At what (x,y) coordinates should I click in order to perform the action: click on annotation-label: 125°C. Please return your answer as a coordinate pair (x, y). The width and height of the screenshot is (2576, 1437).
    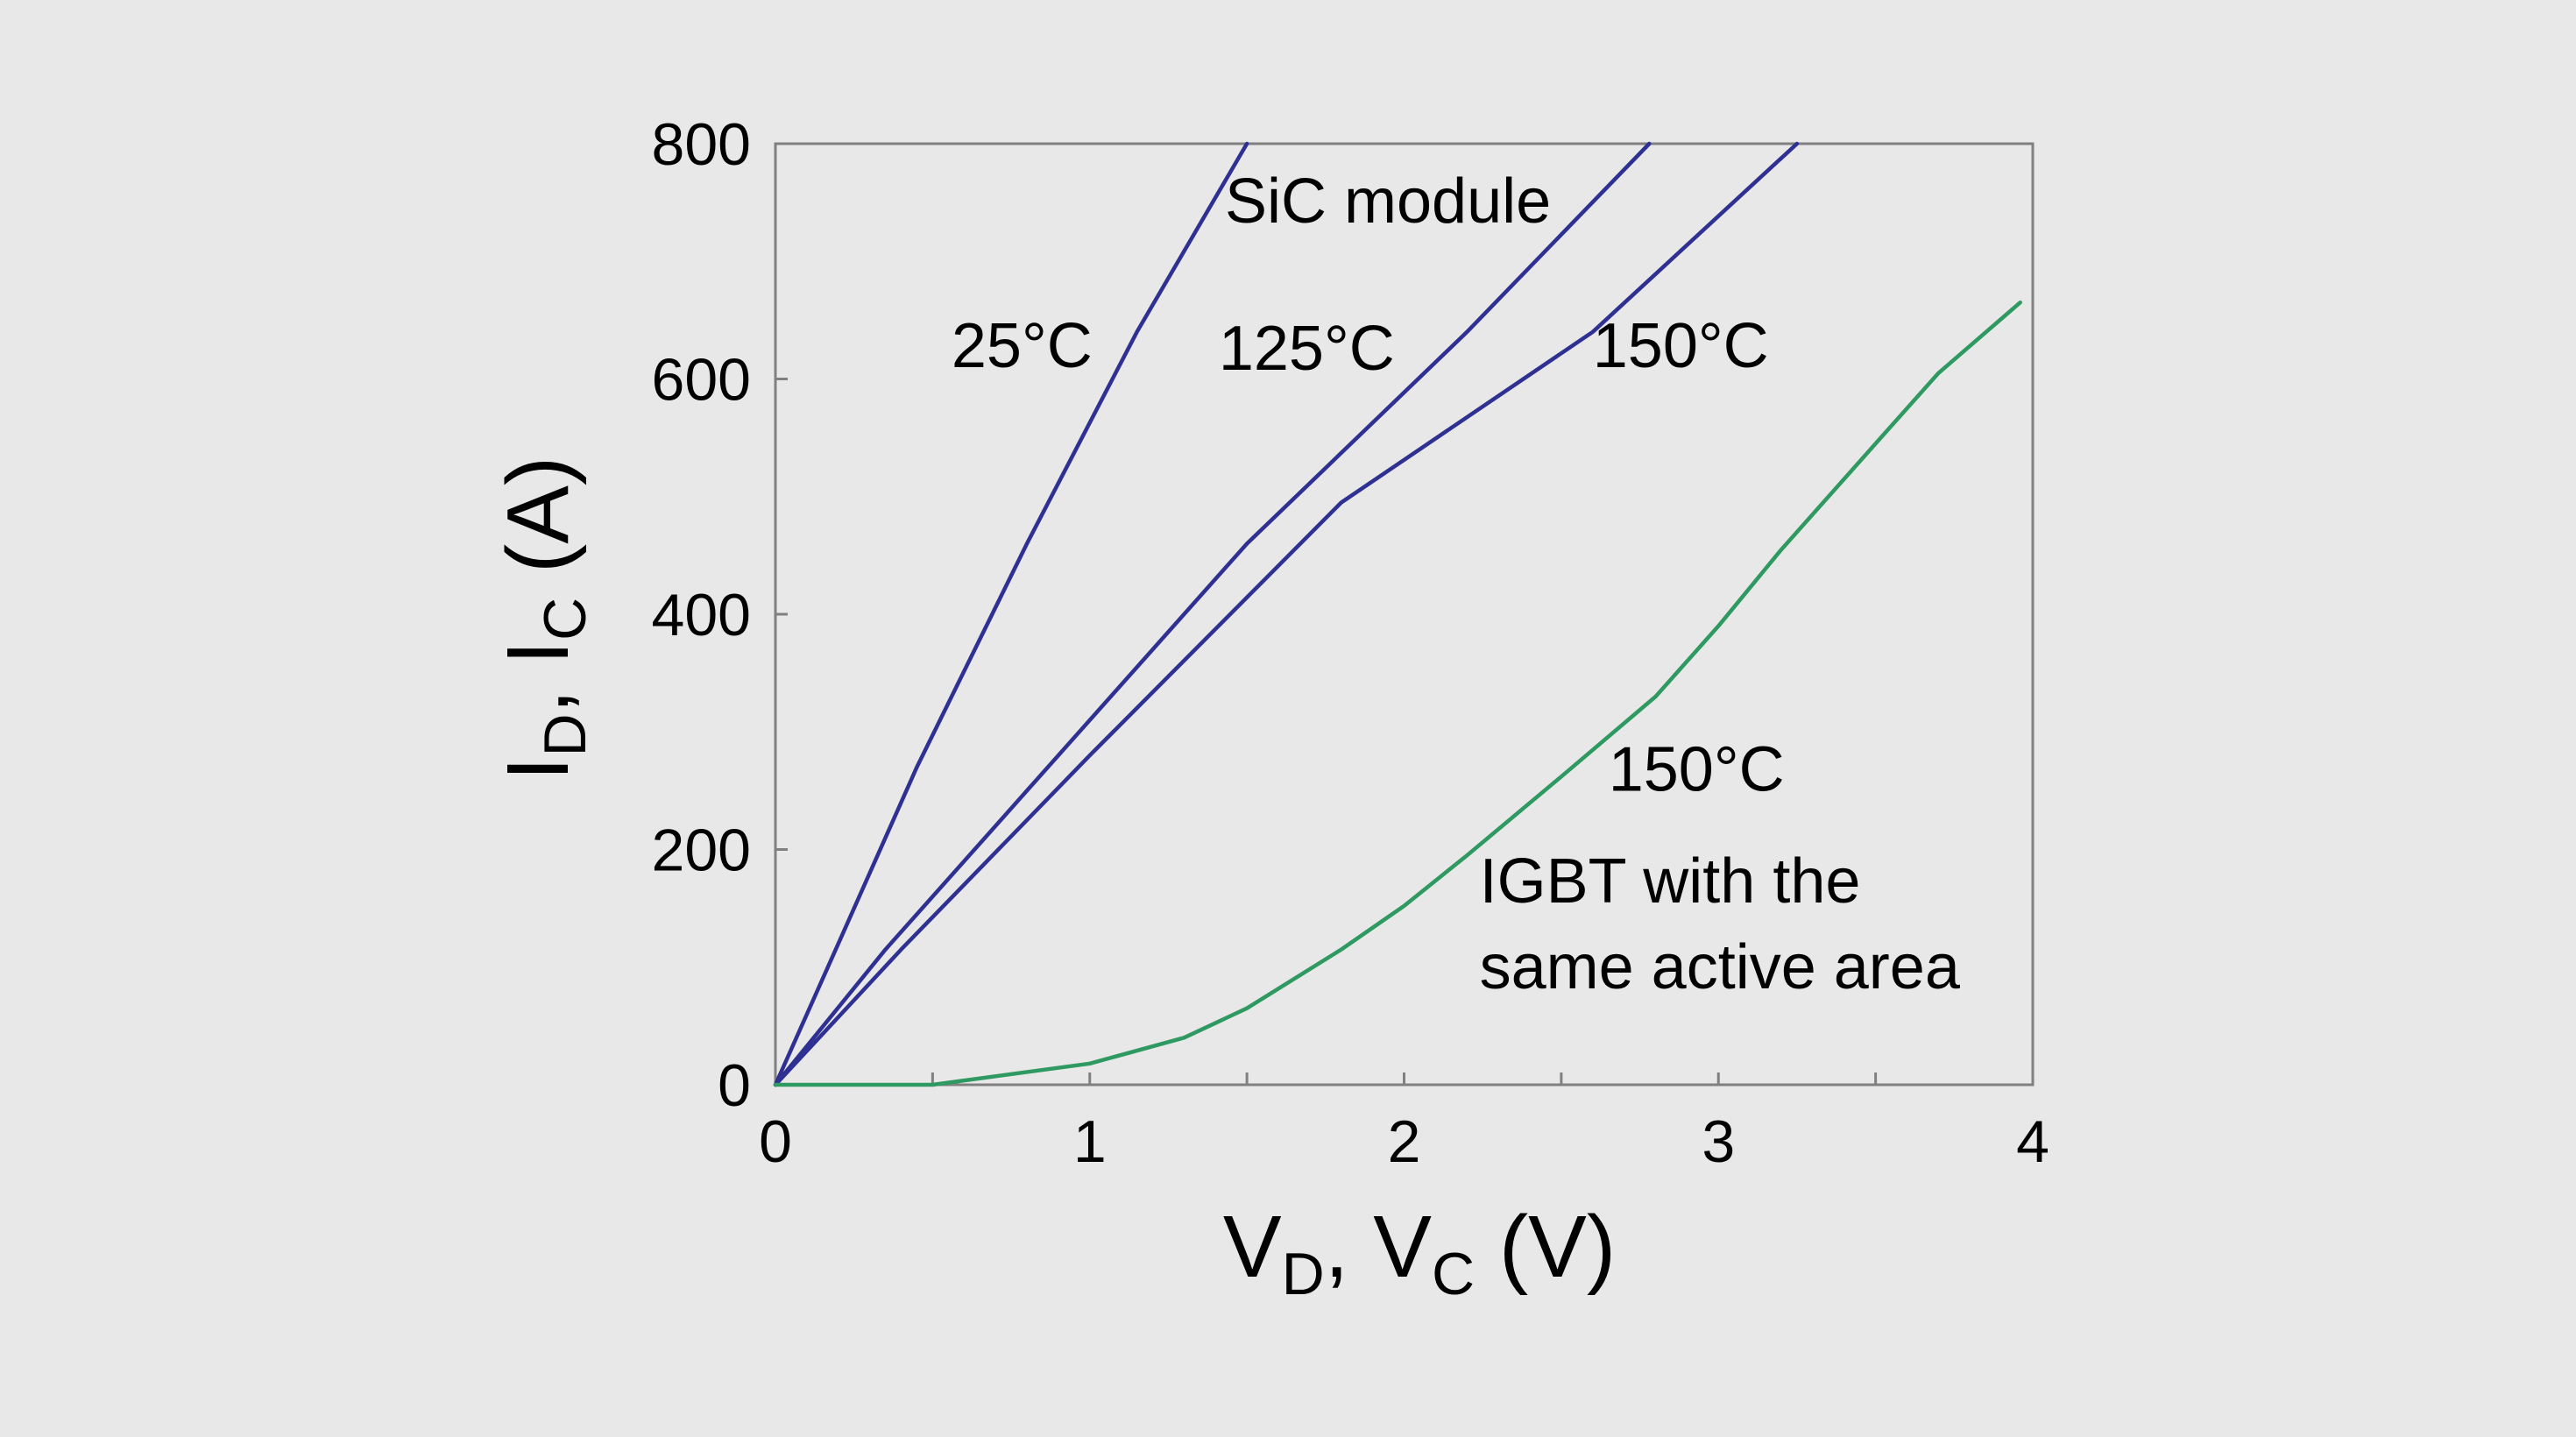
    Looking at the image, I should click on (1307, 349).